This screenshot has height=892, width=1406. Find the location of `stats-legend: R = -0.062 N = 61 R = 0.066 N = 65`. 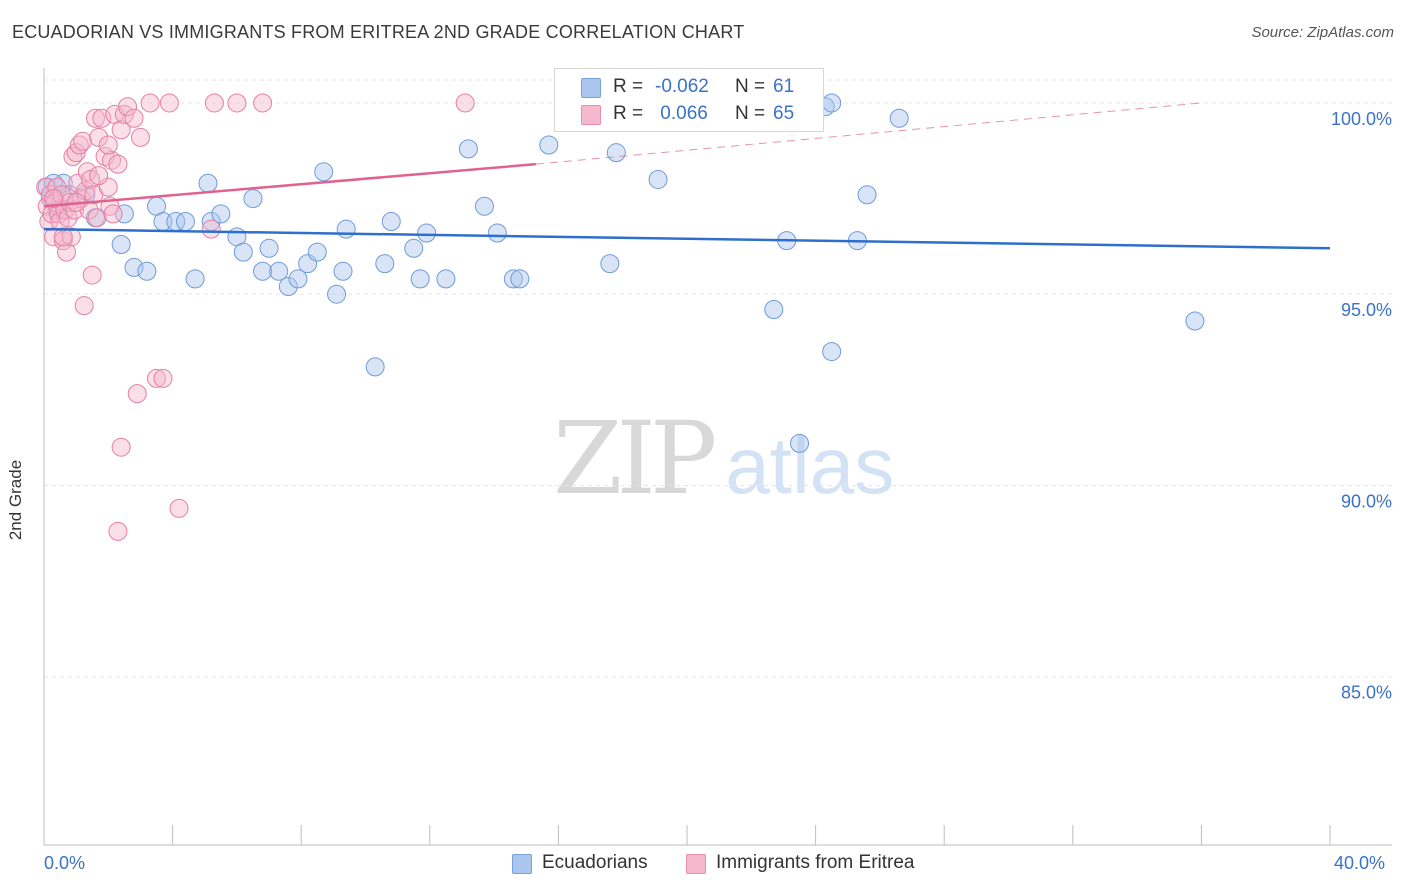

stats-legend: R = -0.062 N = 61 R = 0.066 N = 65 is located at coordinates (689, 100).